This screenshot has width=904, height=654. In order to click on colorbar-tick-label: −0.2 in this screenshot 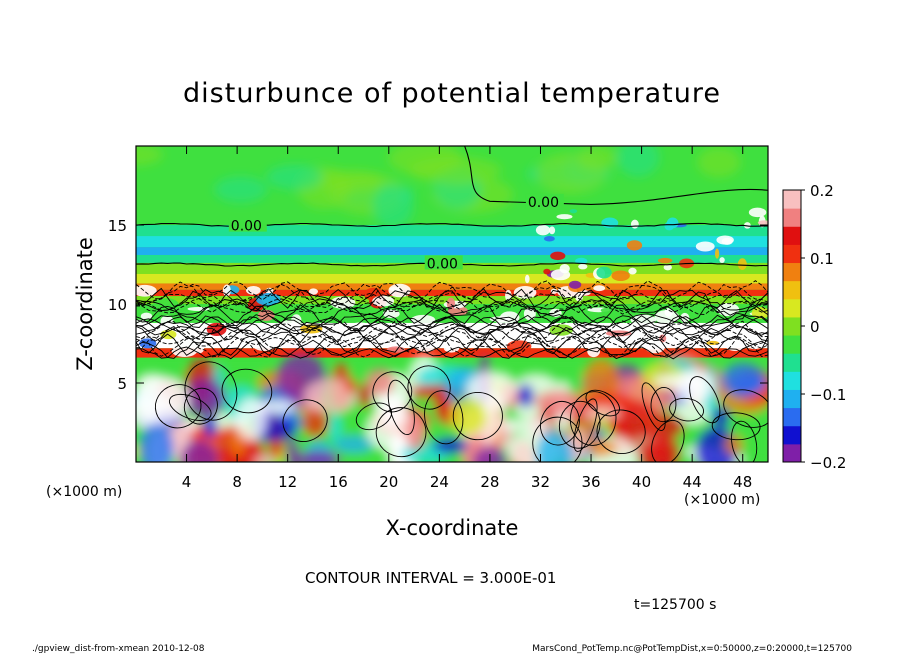, I will do `click(828, 463)`.